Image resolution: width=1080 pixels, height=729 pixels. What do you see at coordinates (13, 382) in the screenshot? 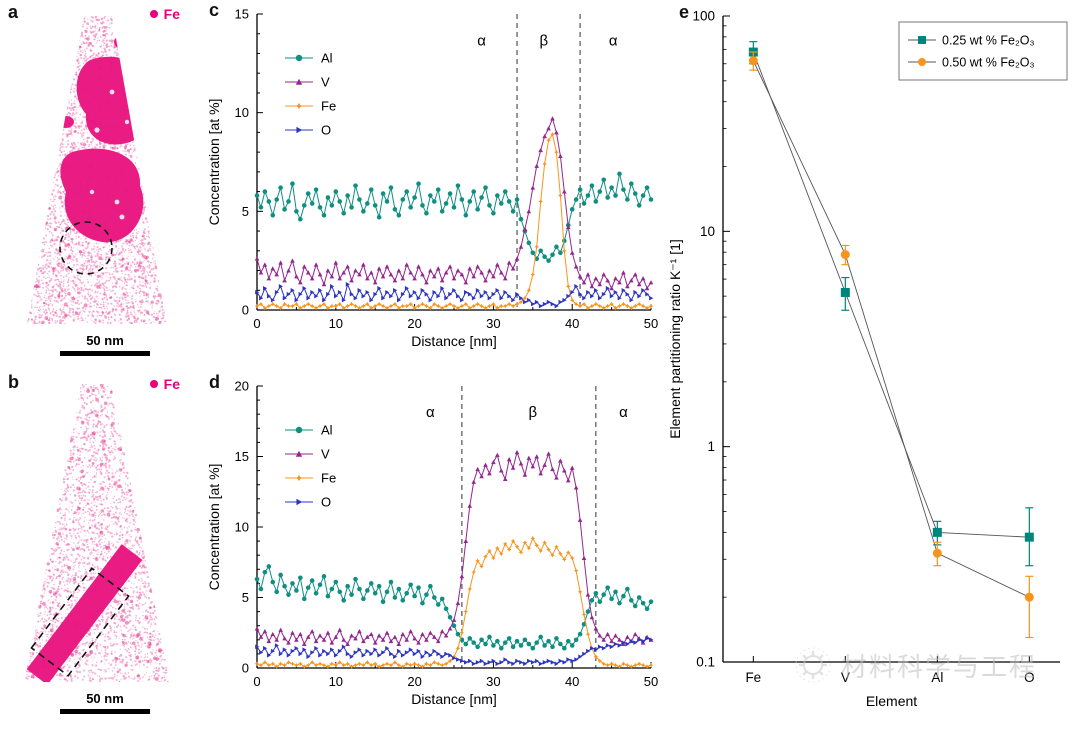
I see `panel-label-b: b` at bounding box center [13, 382].